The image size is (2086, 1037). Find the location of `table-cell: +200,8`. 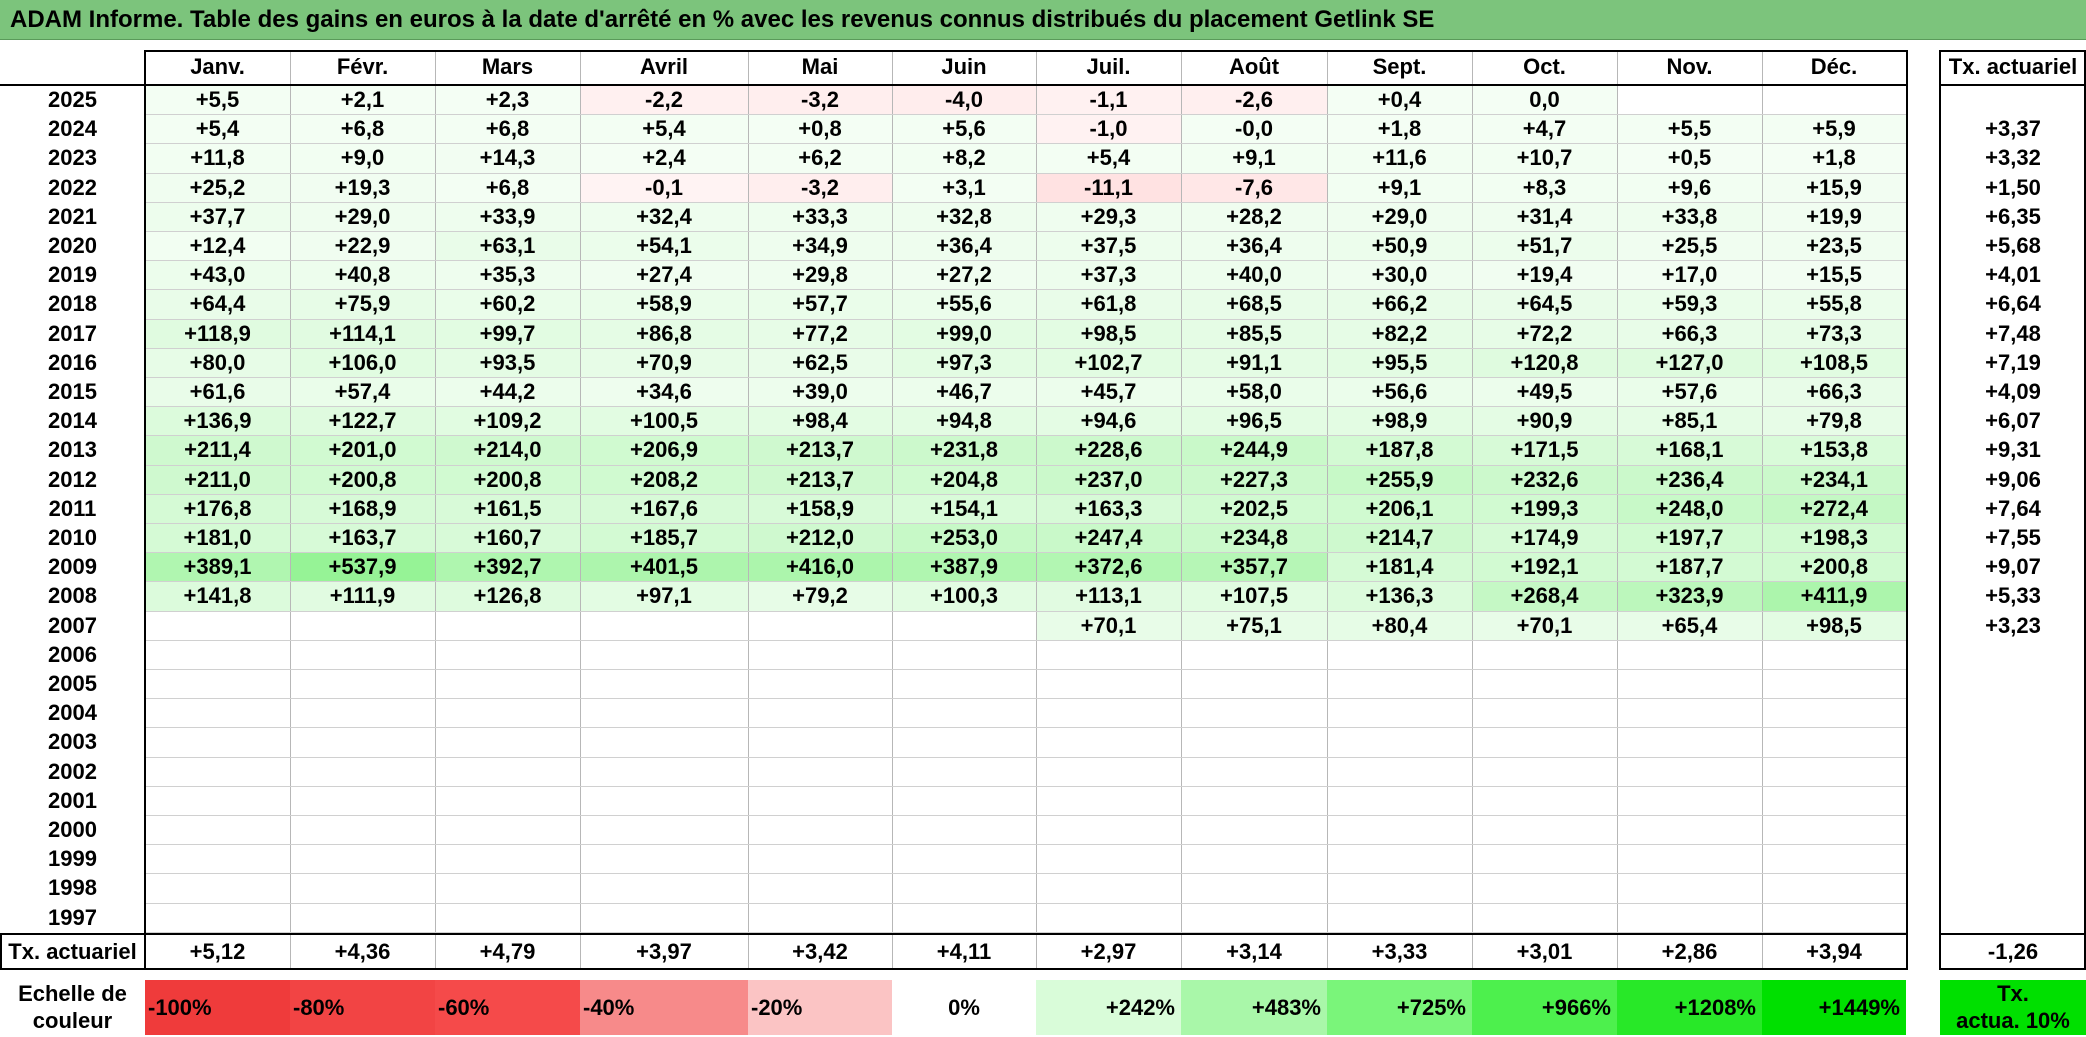

table-cell: +200,8 is located at coordinates (507, 479).